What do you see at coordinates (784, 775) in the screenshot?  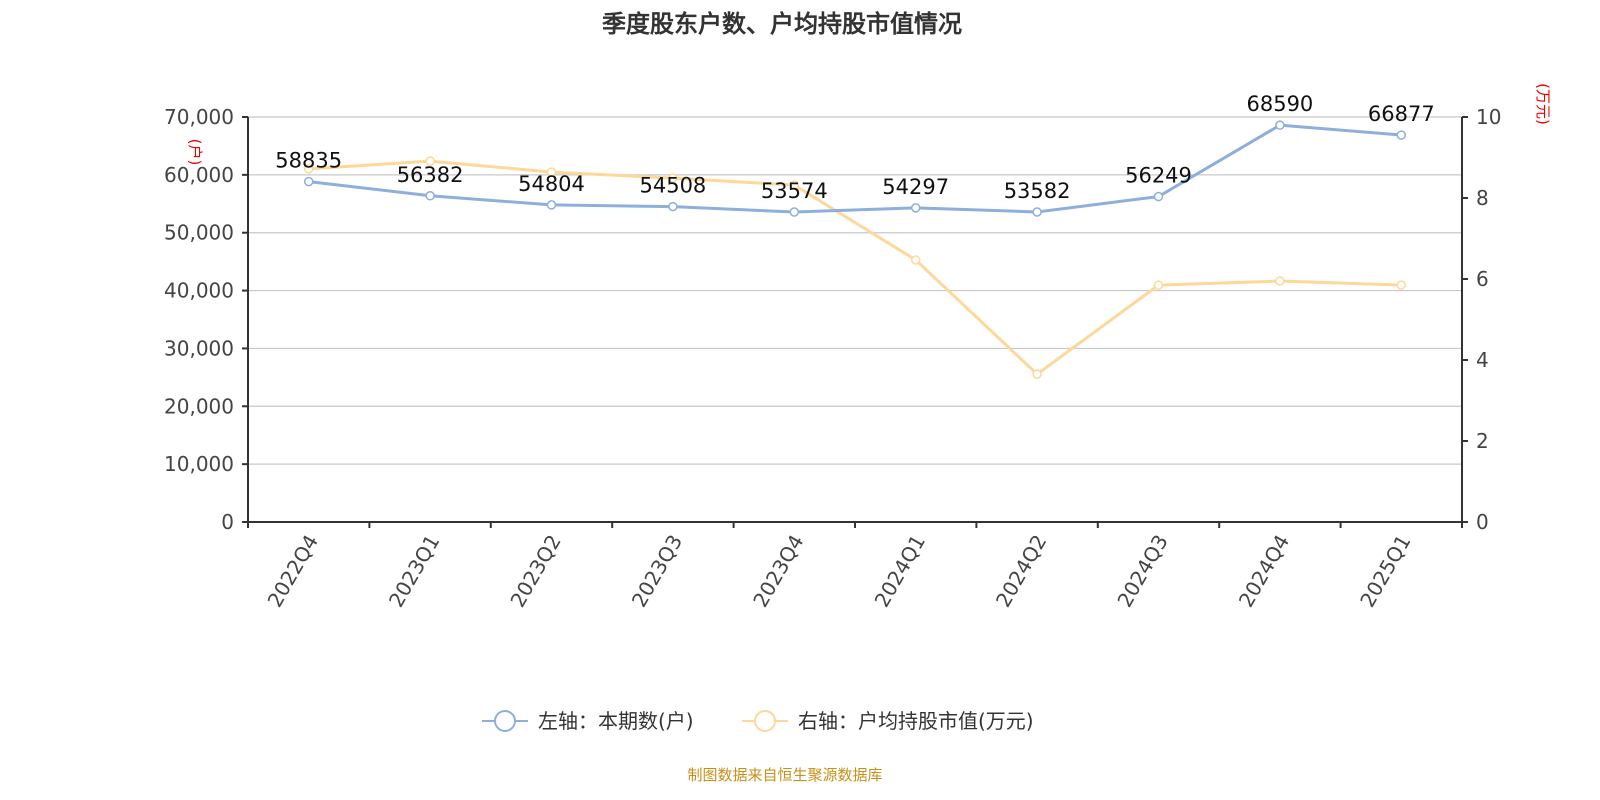 I see `source-note: 制图数据来自恒生聚源数据库` at bounding box center [784, 775].